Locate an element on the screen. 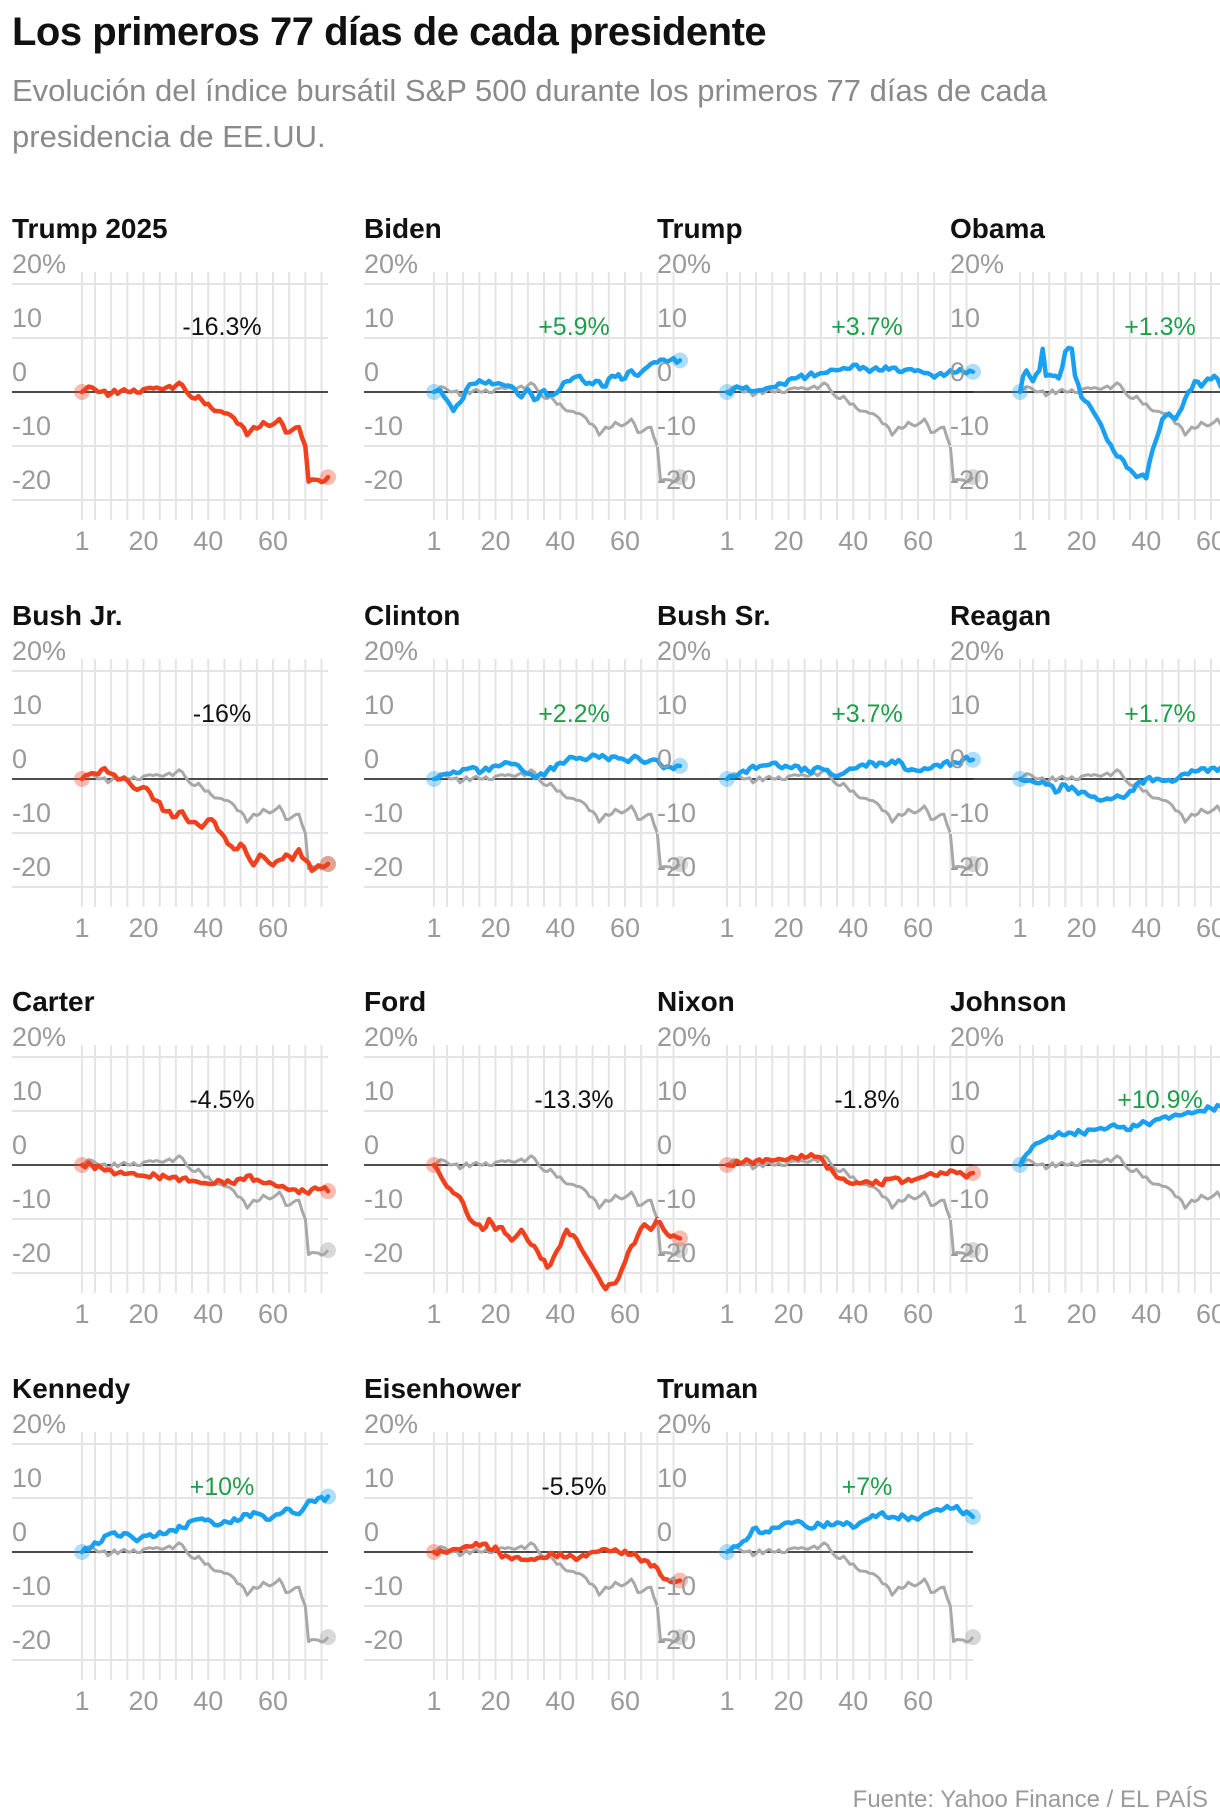 The width and height of the screenshot is (1220, 1820). change-label: +10.9% is located at coordinates (1160, 1100).